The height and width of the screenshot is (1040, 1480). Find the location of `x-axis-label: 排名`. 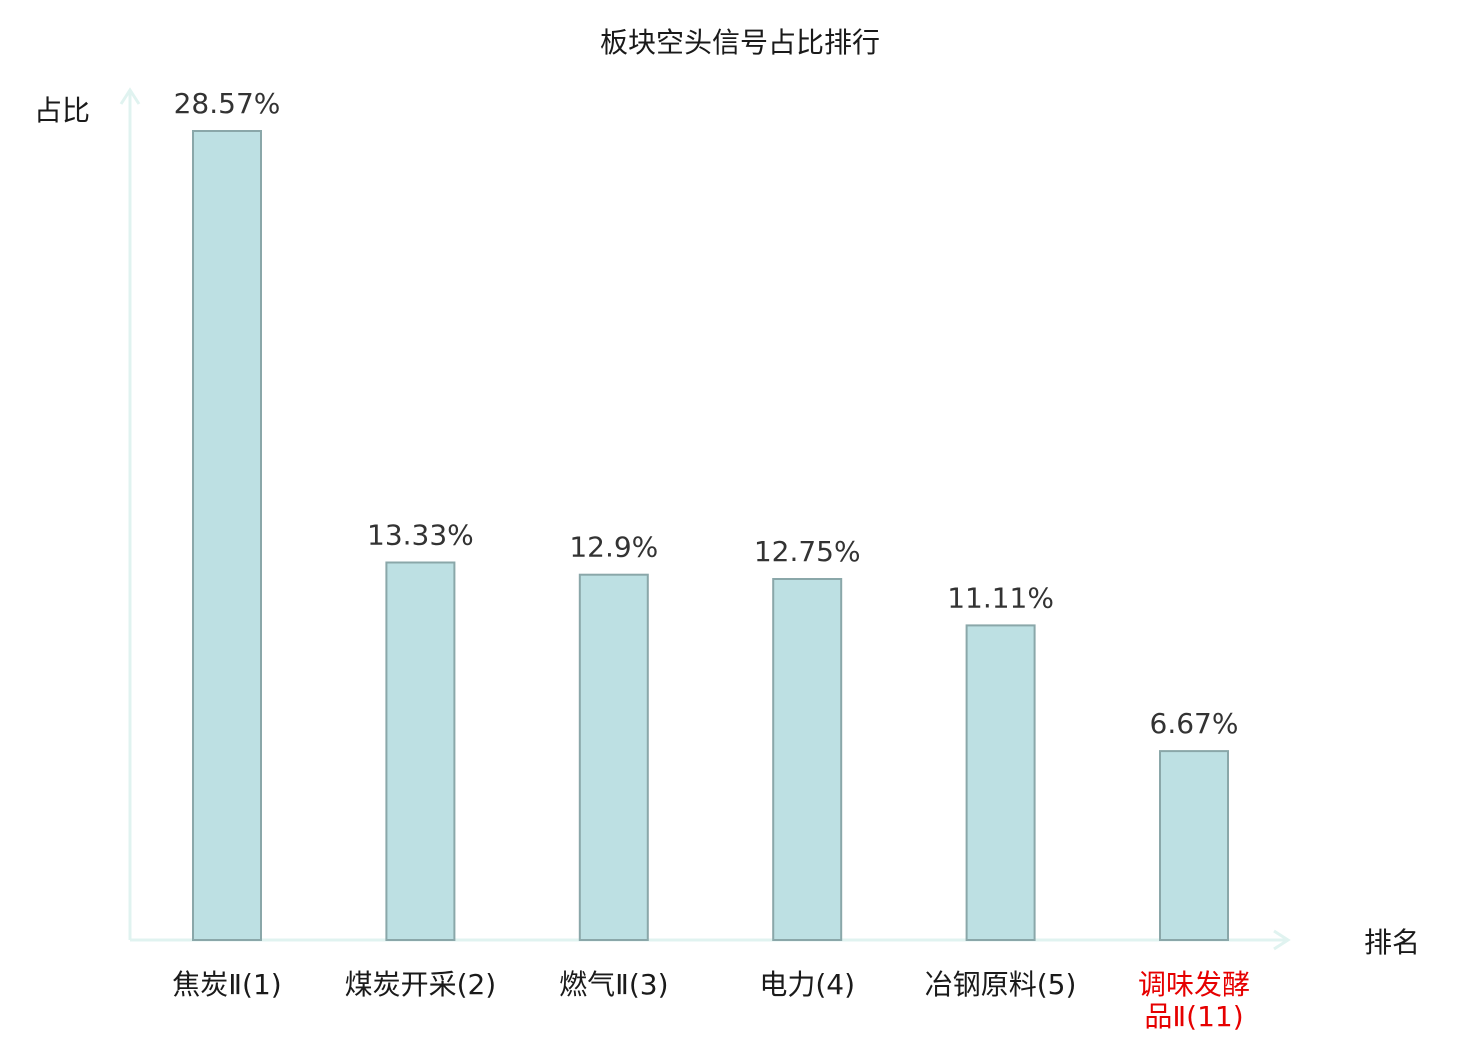

x-axis-label: 排名 is located at coordinates (1392, 942).